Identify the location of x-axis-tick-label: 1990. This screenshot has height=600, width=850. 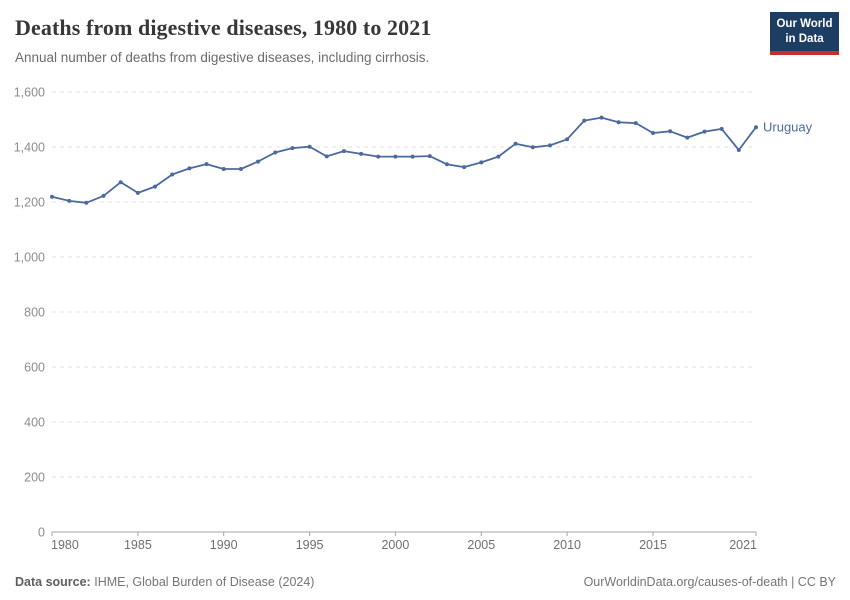
(224, 545).